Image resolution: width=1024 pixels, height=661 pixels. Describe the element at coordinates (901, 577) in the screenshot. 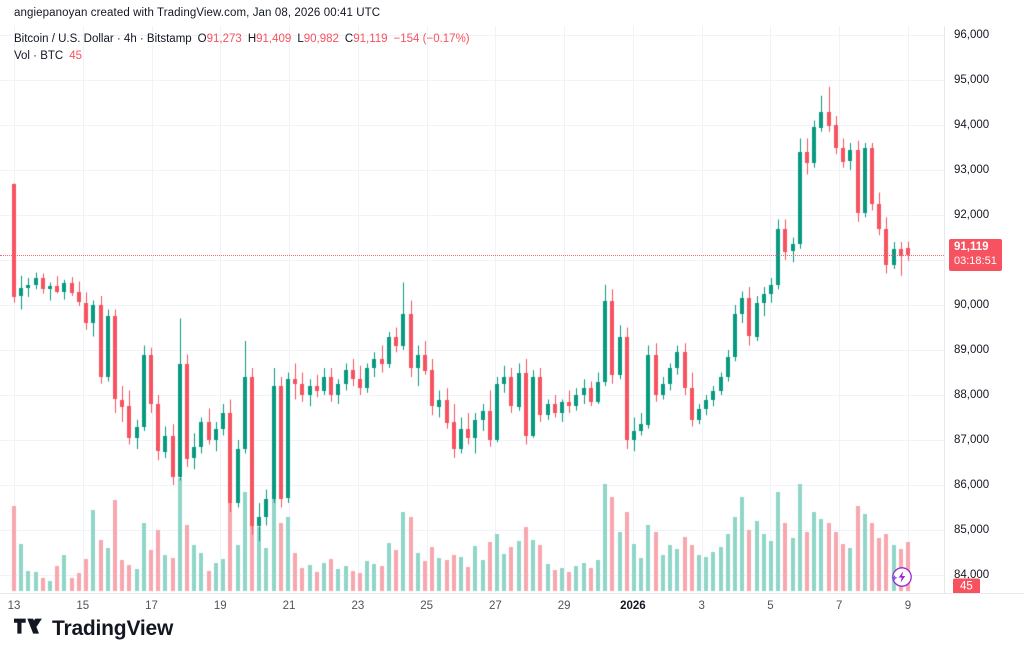

I see `lightning-bolt-icon` at that location.